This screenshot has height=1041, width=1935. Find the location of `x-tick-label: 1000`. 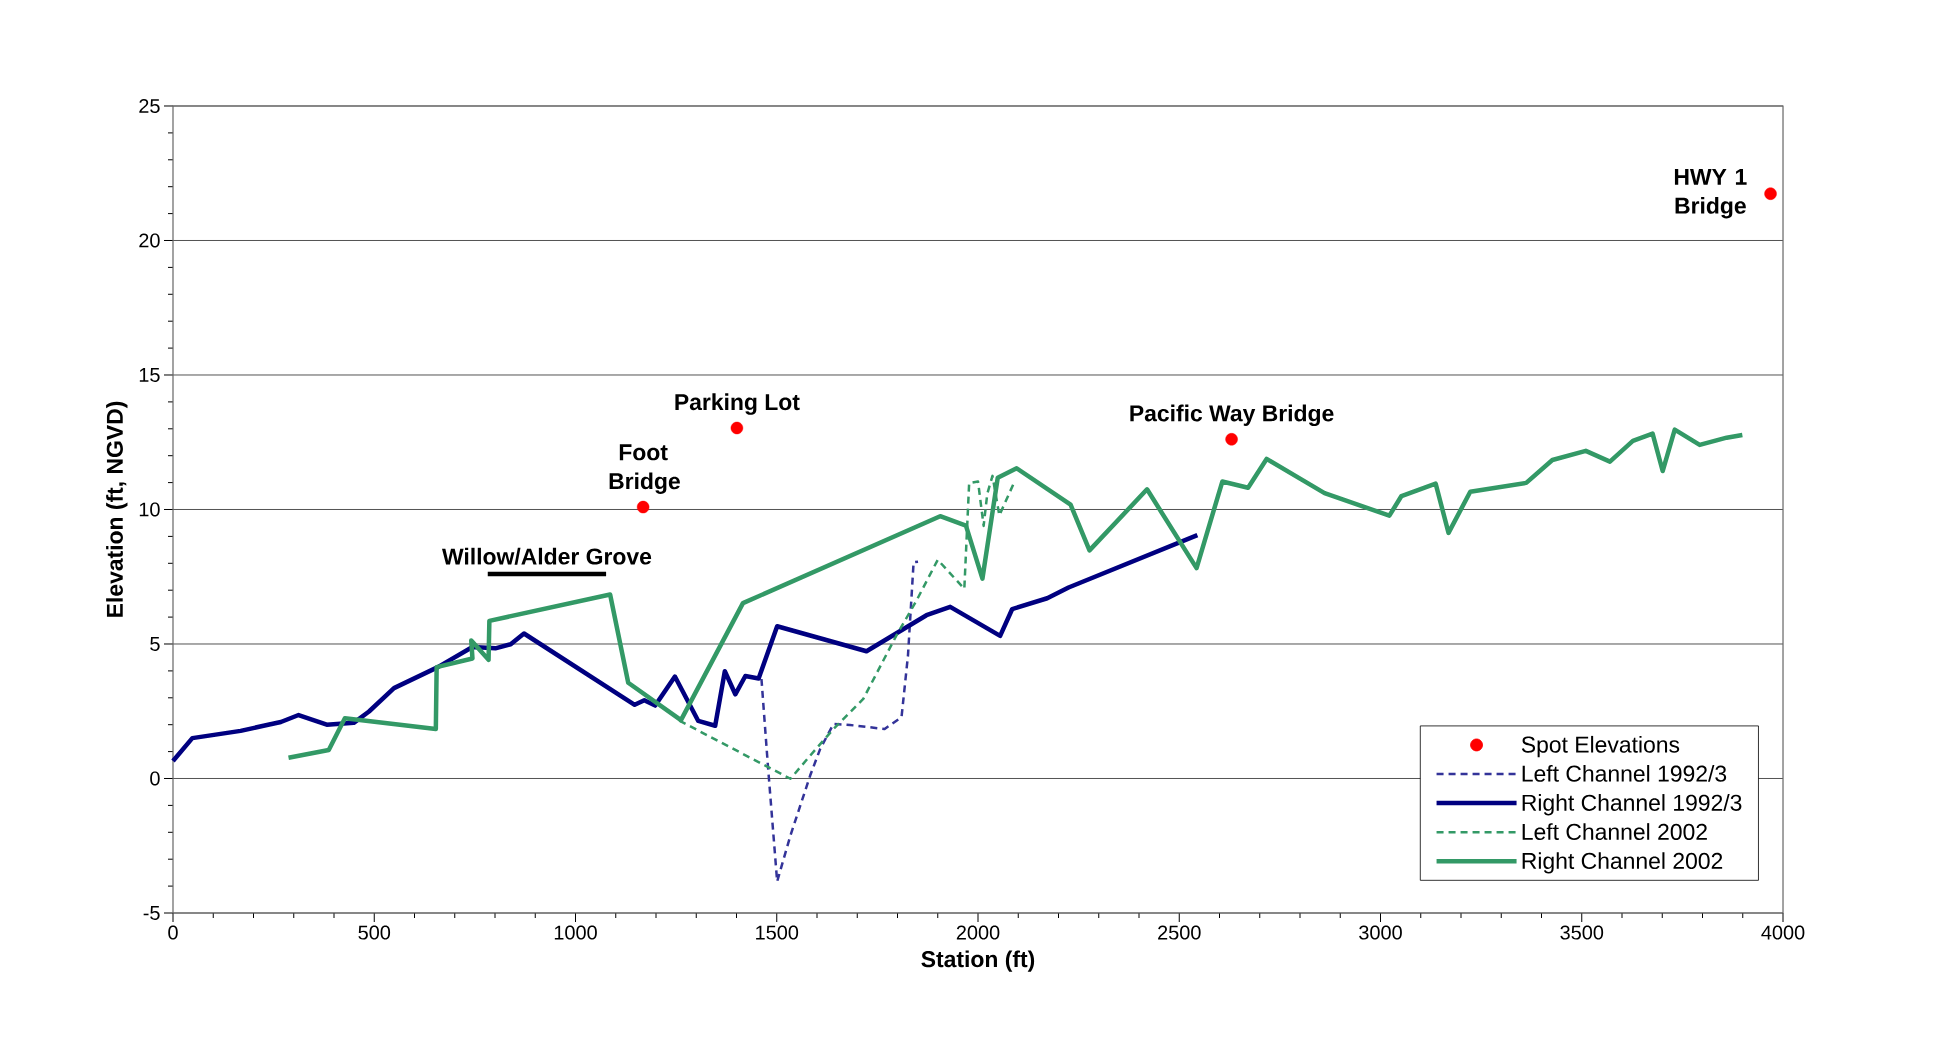

x-tick-label: 1000 is located at coordinates (575, 932).